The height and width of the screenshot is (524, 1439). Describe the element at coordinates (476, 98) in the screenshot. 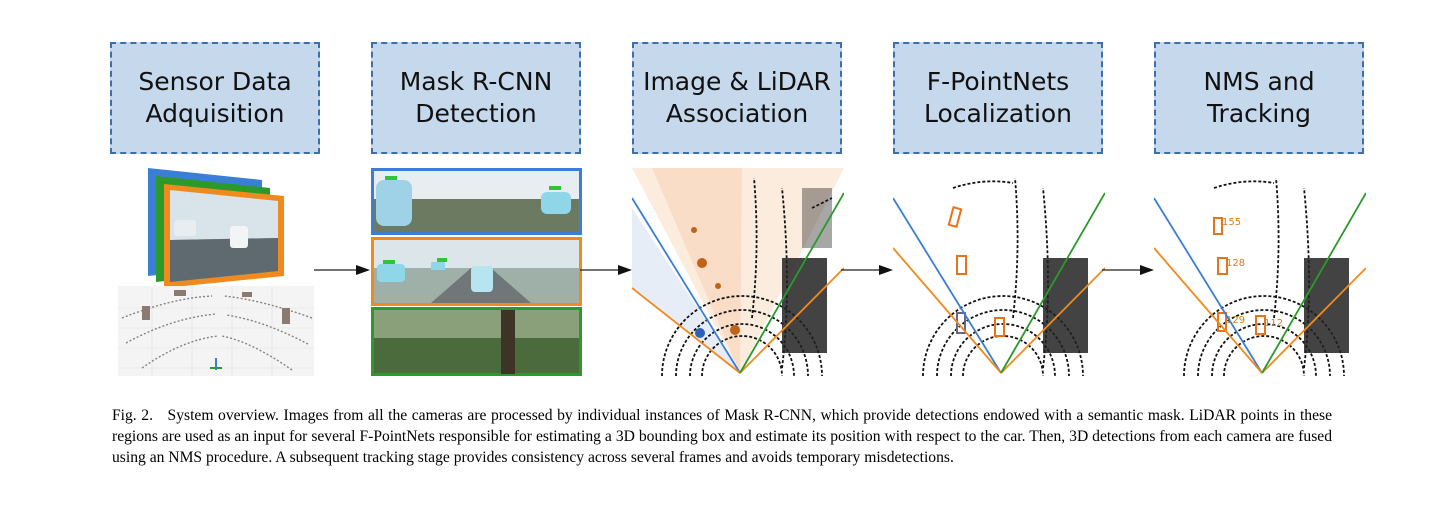

I see `stage-box-mask-rcnn: Mask R-CNN Detection` at that location.